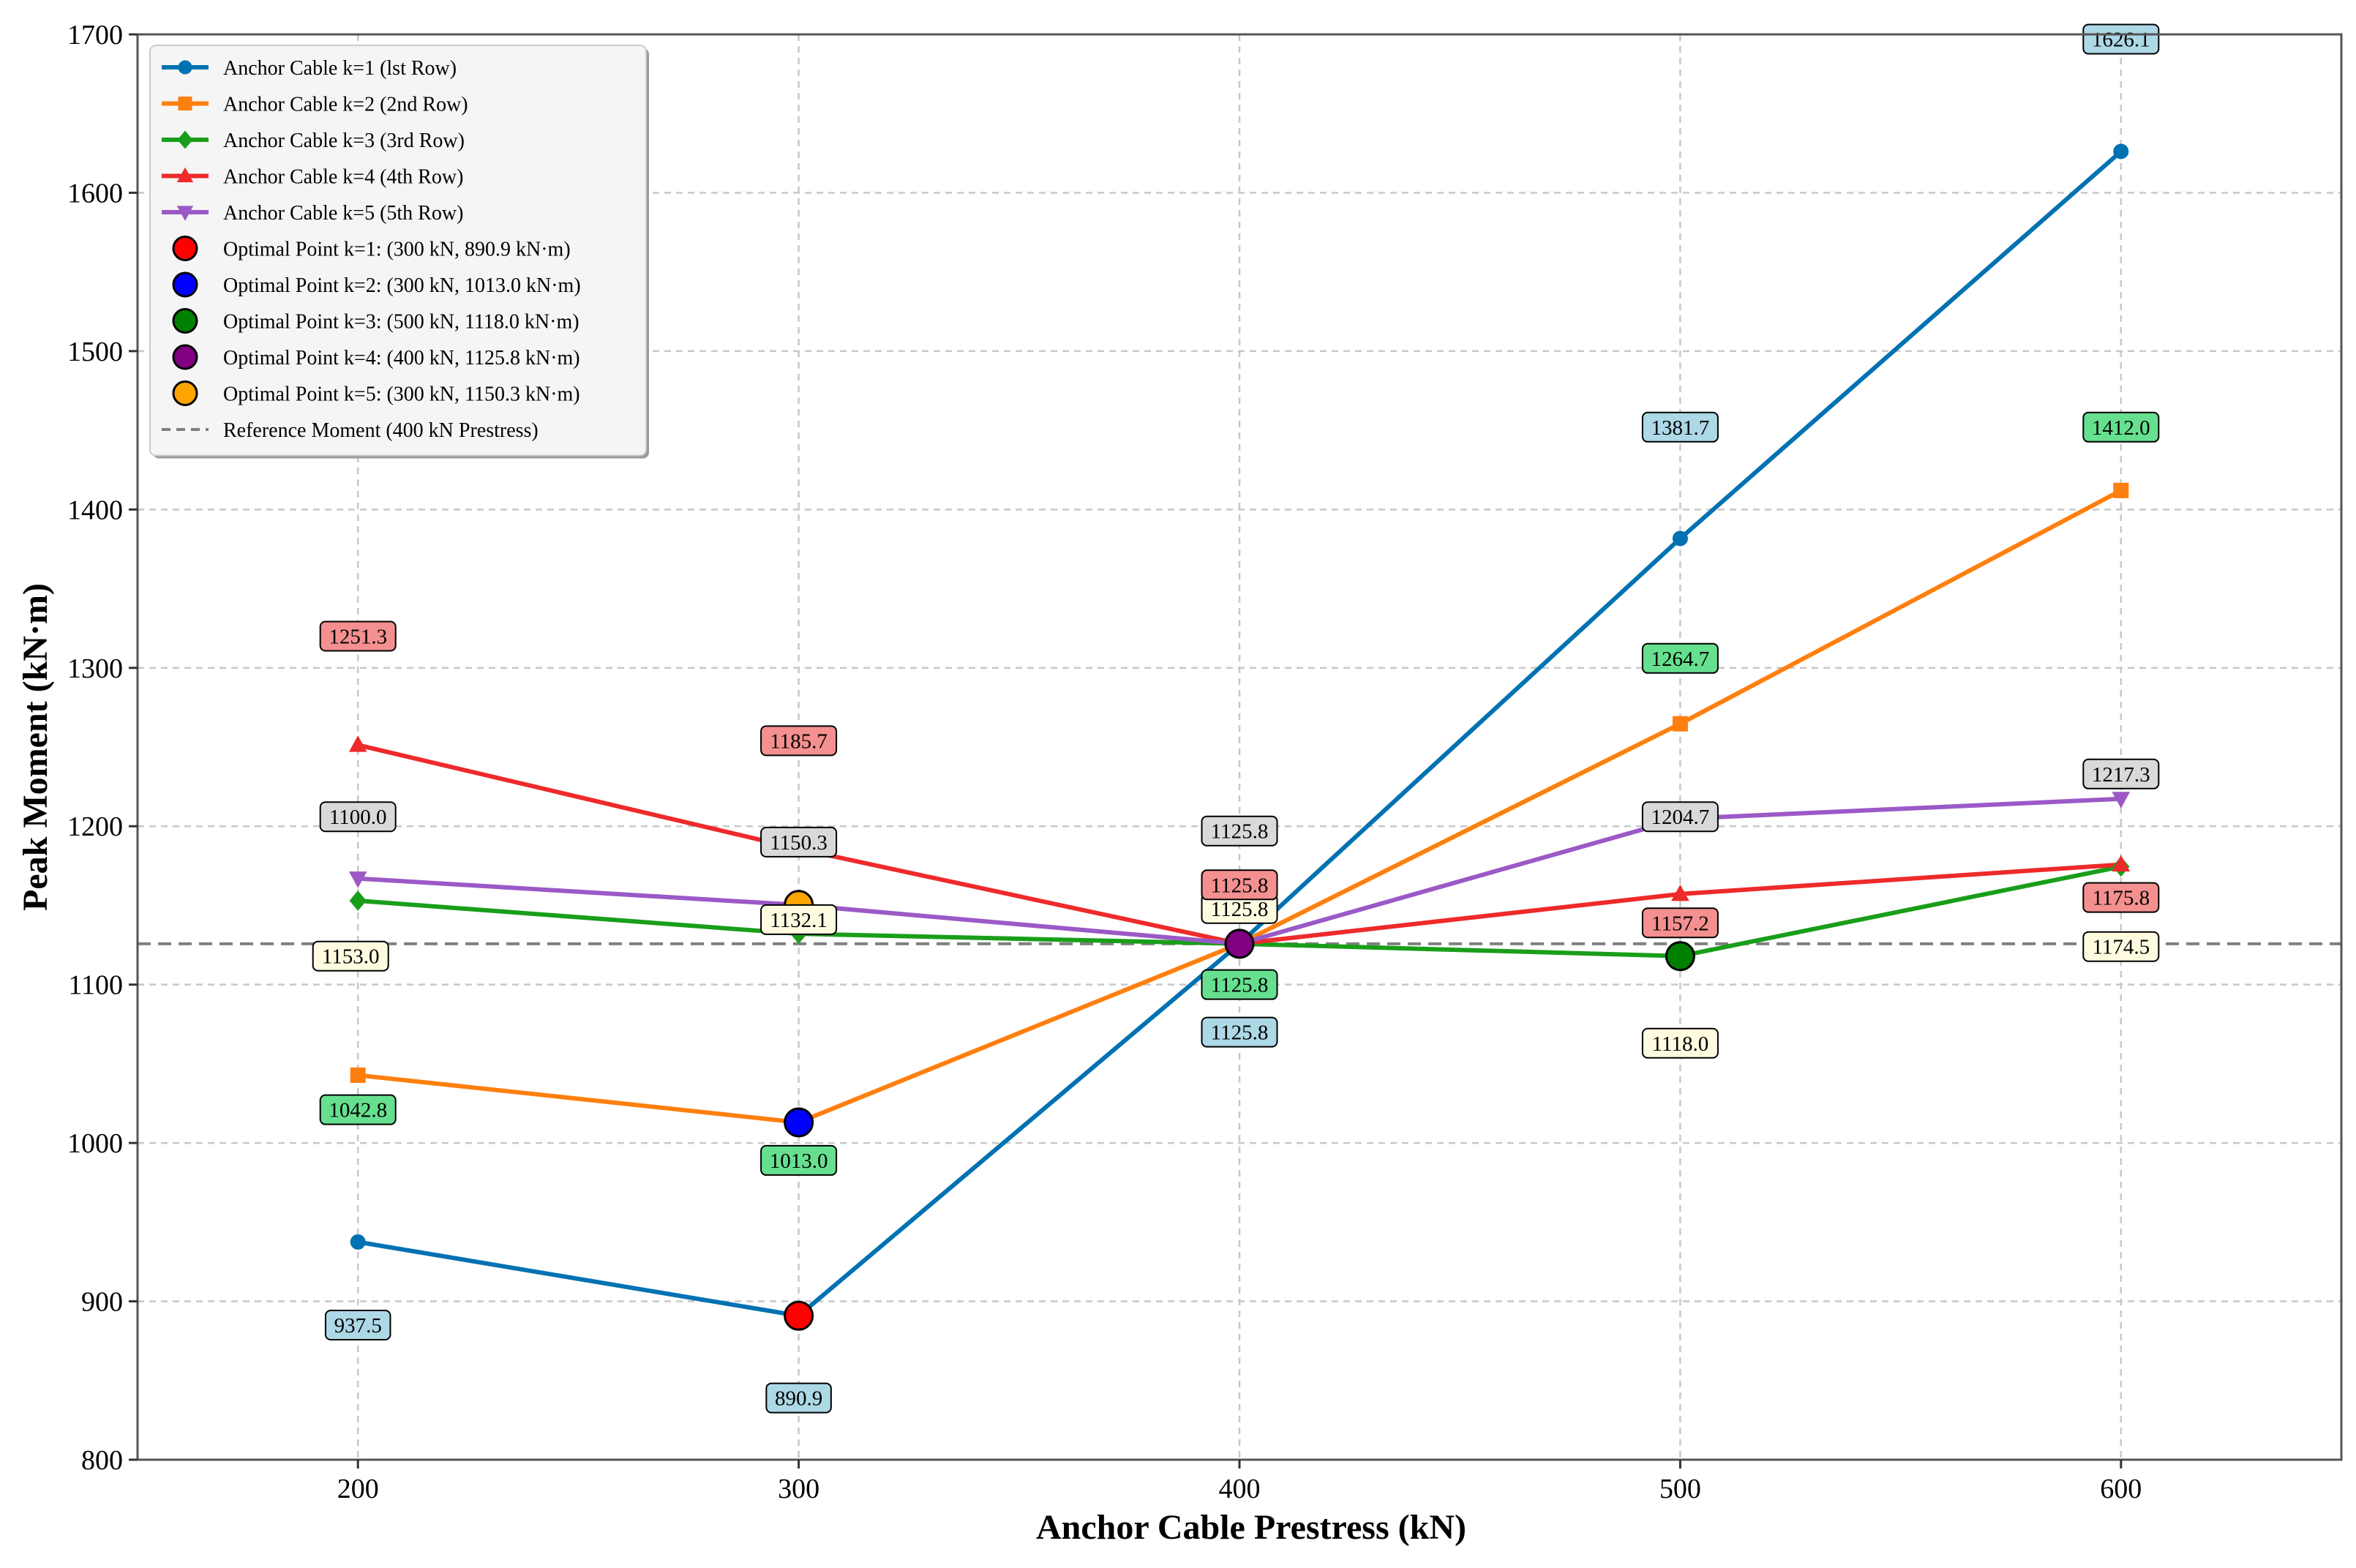 This screenshot has height=1568, width=2356. I want to click on optimal-point-k3, so click(1680, 956).